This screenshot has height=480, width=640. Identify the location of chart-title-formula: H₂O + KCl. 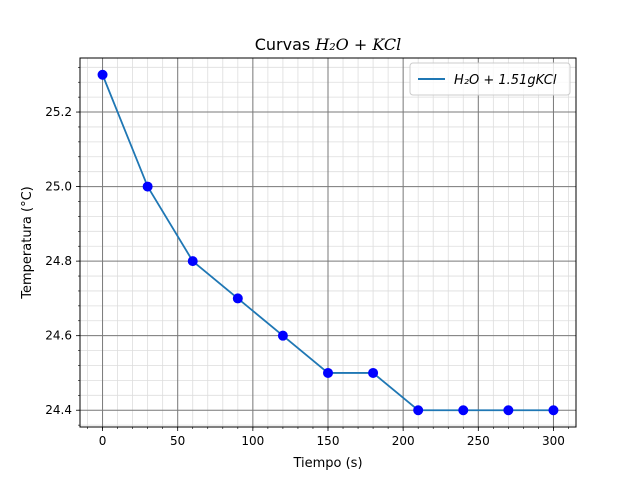
(357, 44).